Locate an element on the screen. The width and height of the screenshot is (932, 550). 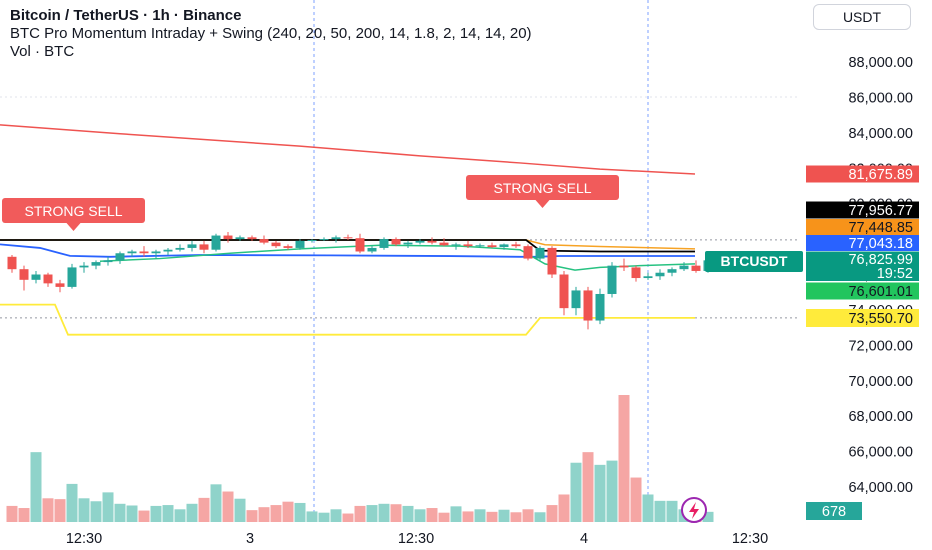
signal-line is located at coordinates (397, 257).